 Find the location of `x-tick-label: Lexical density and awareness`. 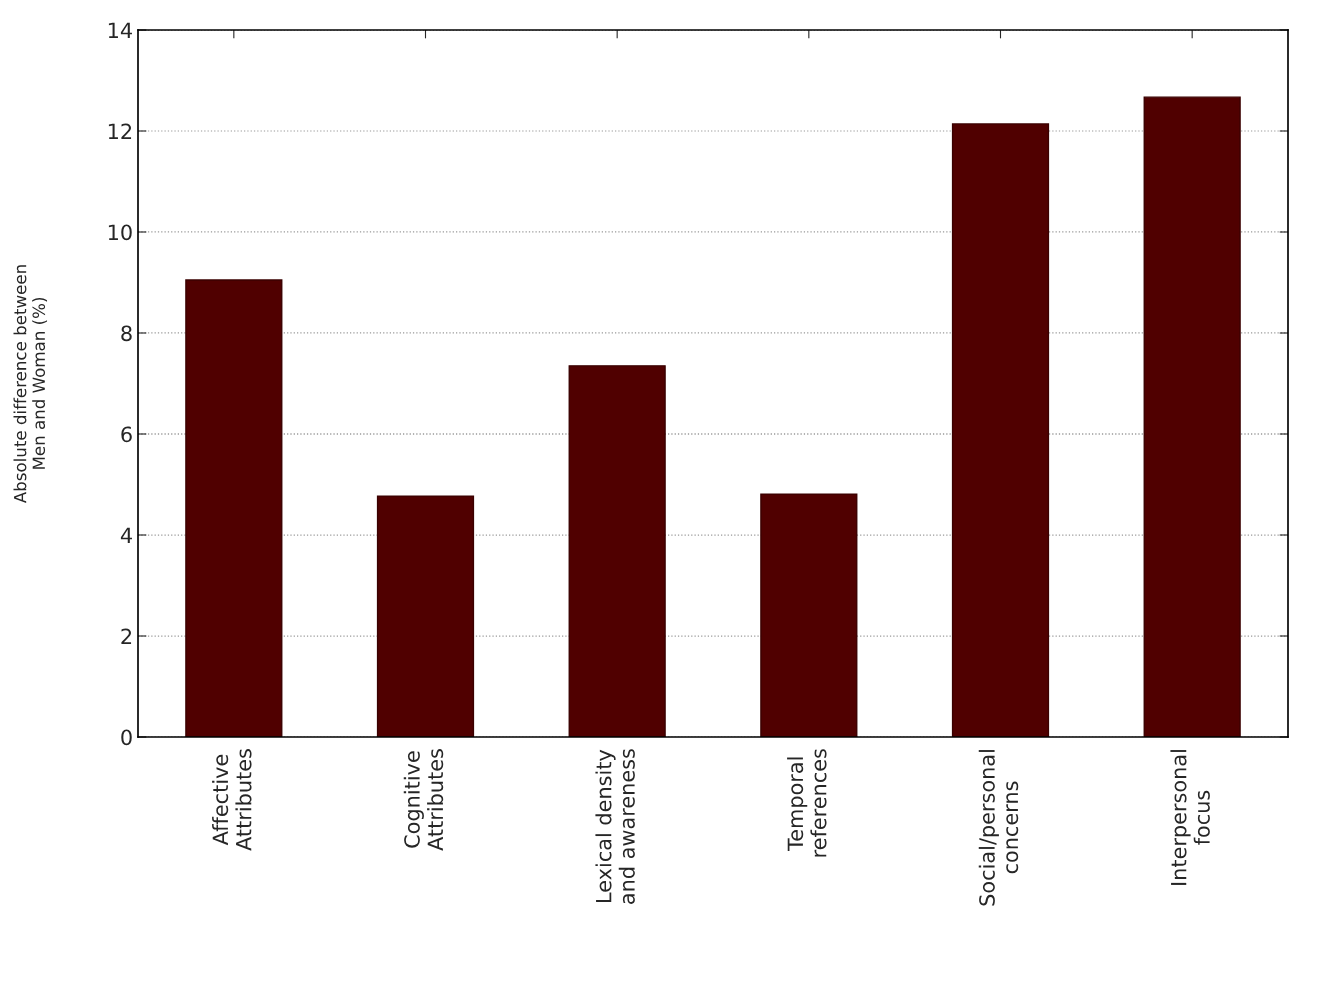

x-tick-label: Lexical density and awareness is located at coordinates (615, 826).